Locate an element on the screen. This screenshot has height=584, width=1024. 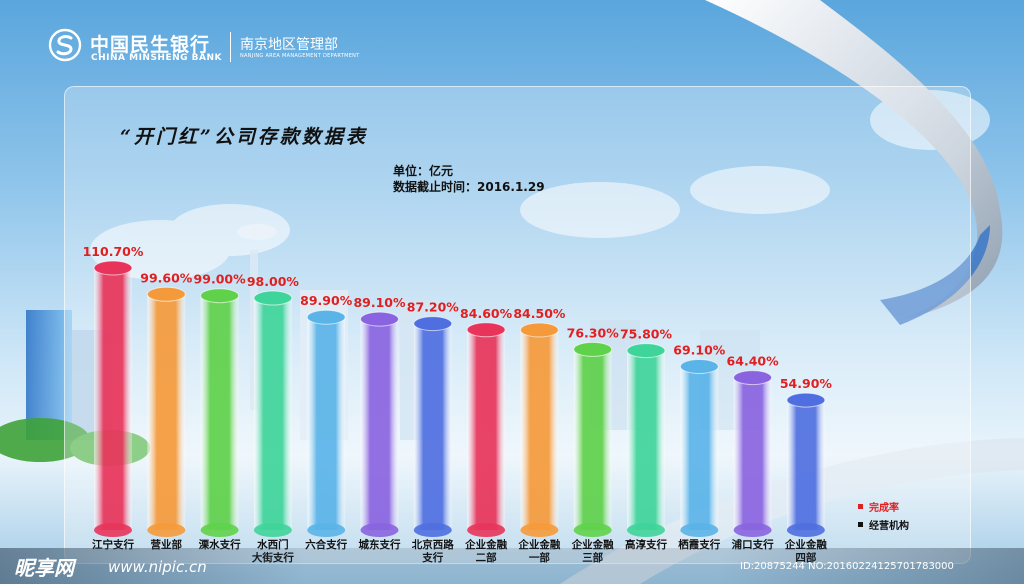
bar-value-label: 89.90% is located at coordinates (326, 300).